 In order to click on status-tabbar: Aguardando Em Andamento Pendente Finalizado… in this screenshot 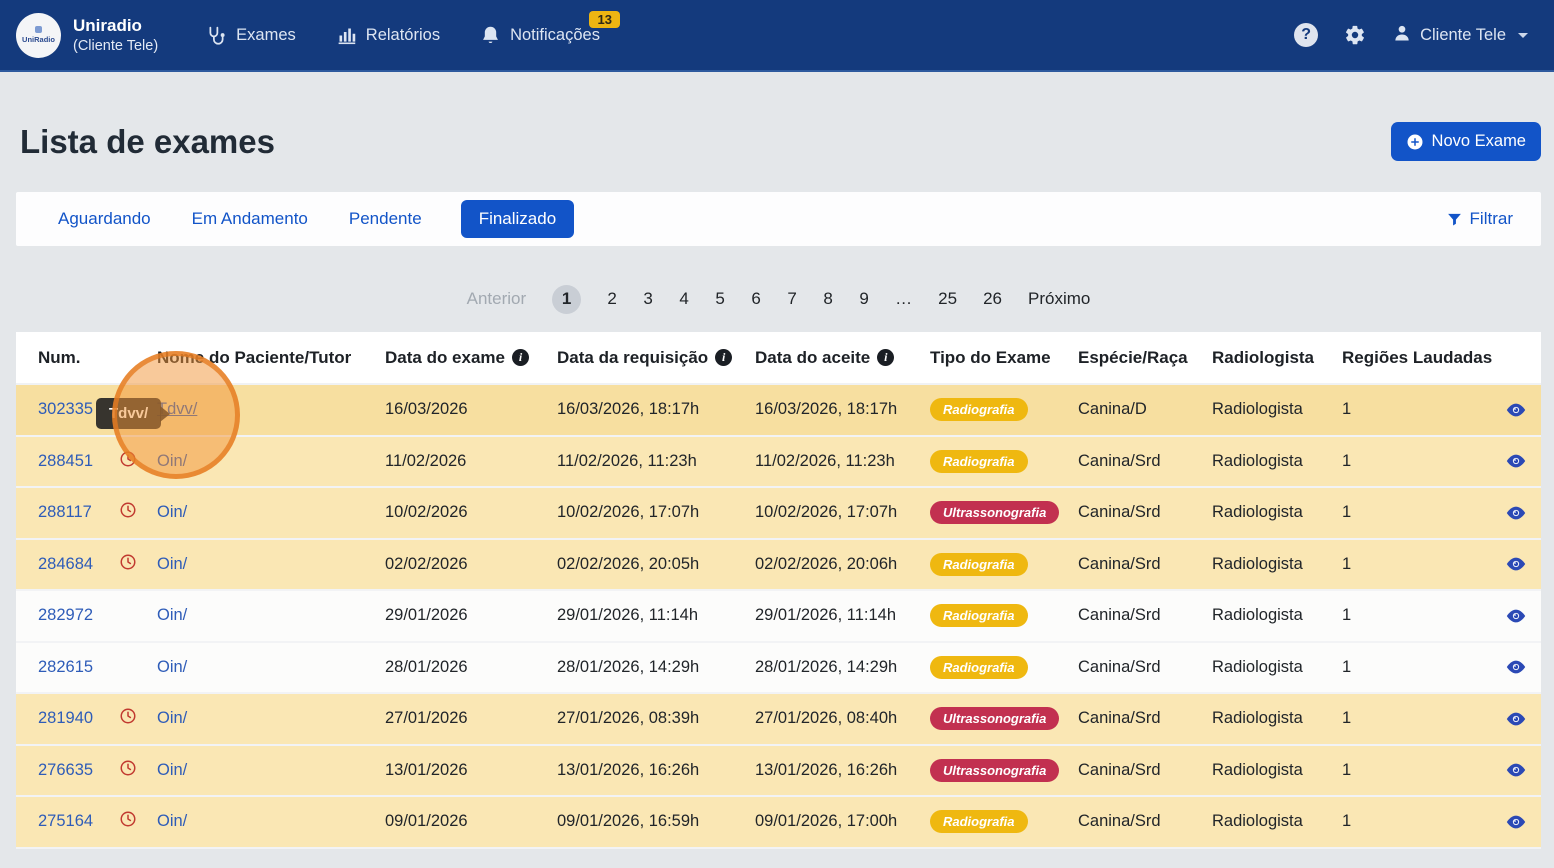, I will do `click(778, 219)`.